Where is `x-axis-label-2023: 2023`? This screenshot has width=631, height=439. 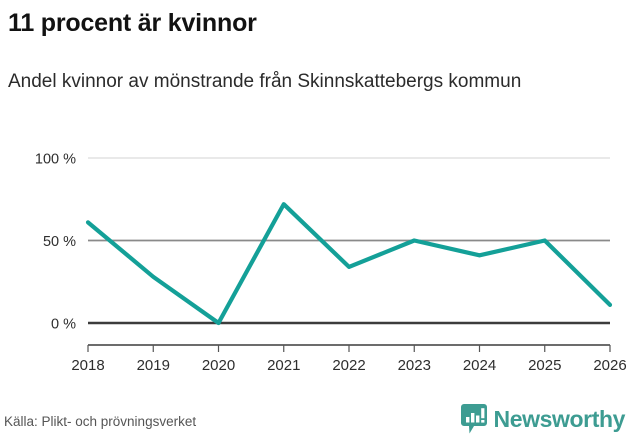
x-axis-label-2023: 2023 is located at coordinates (414, 365).